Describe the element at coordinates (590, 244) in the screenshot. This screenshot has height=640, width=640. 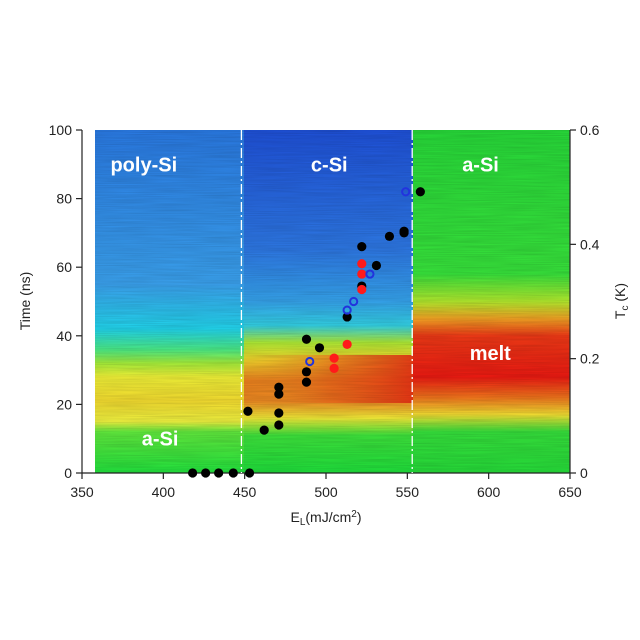
I see `y2-tick-label: 0.4` at that location.